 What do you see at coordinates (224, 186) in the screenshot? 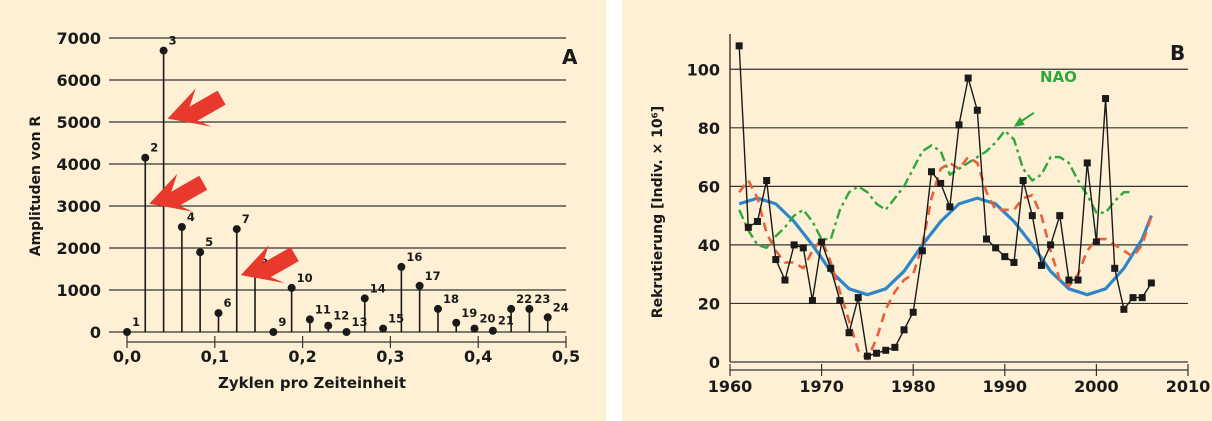
I see `arrows-a` at bounding box center [224, 186].